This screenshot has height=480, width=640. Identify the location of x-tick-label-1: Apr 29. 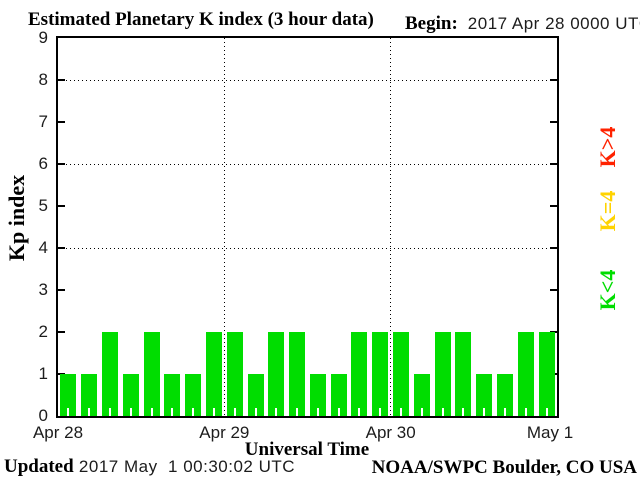
(224, 432).